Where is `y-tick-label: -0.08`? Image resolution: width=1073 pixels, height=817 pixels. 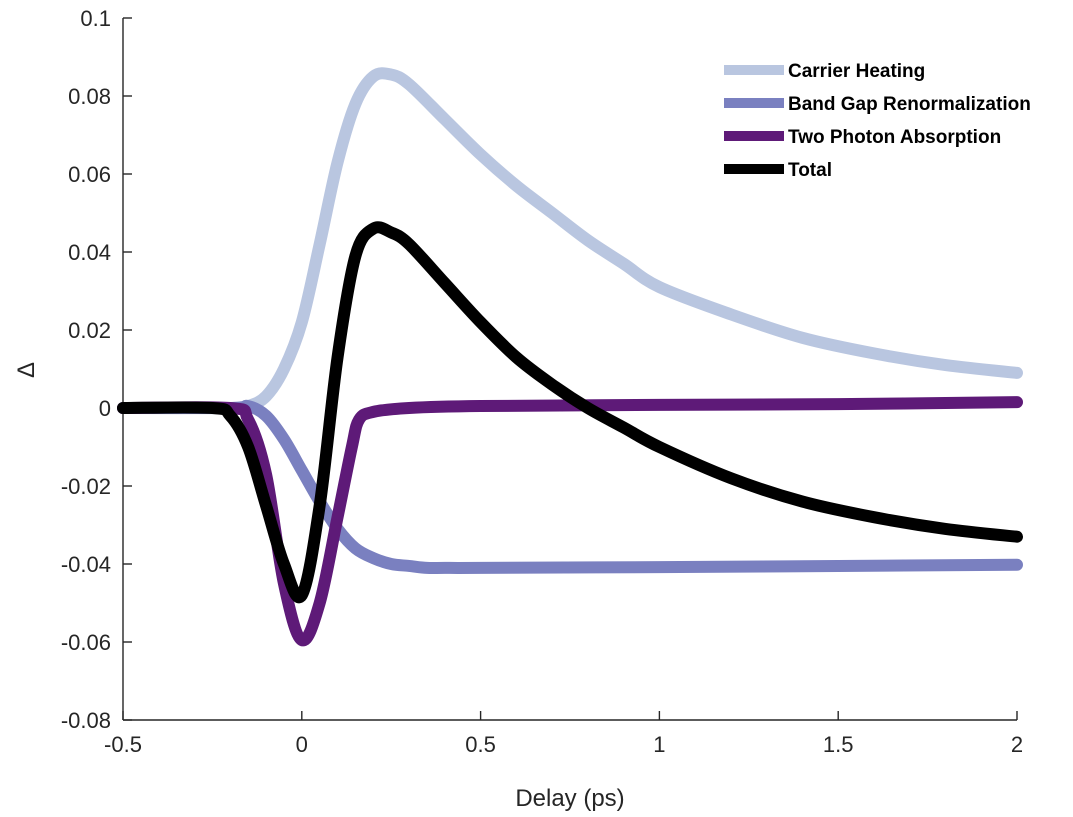 y-tick-label: -0.08 is located at coordinates (86, 720).